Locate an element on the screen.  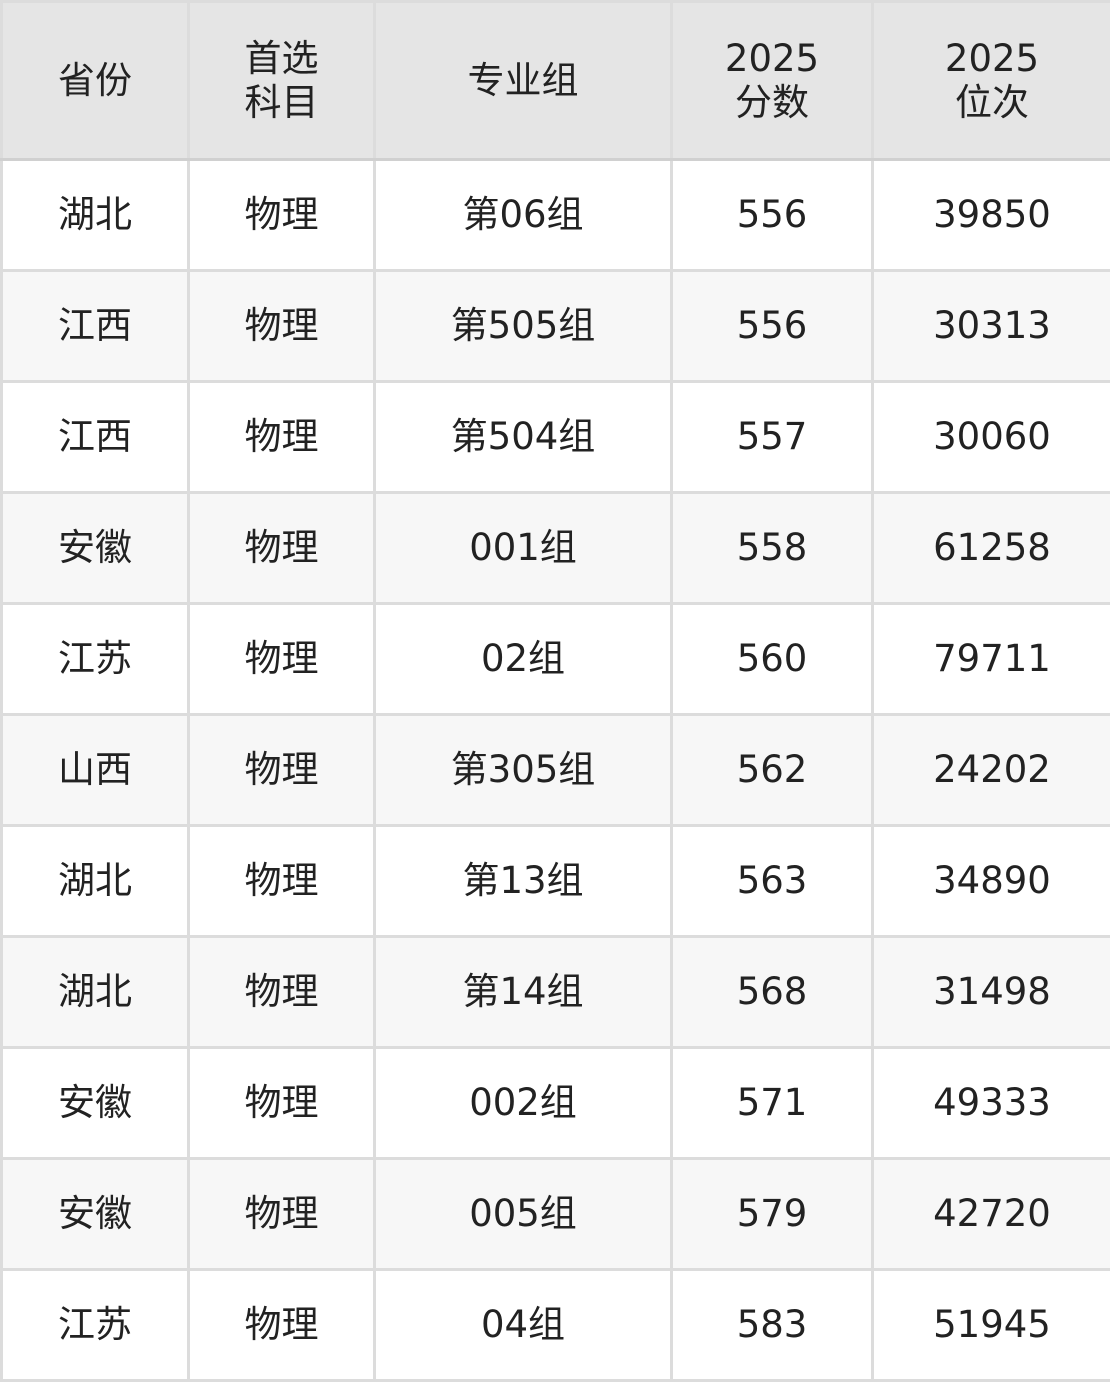
cell-score: 568 is located at coordinates (772, 992).